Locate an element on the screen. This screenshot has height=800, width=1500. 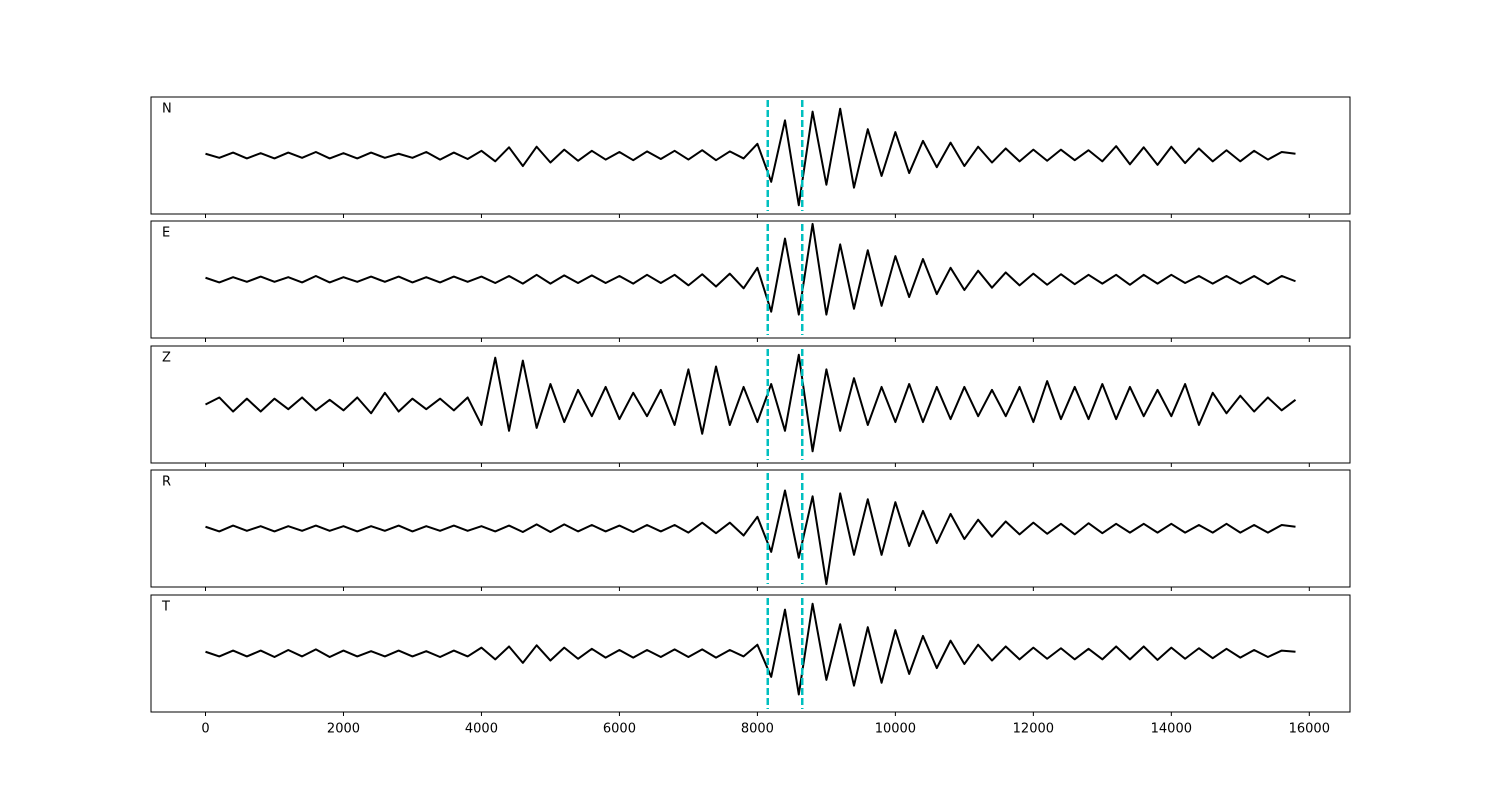
x-tick-label: 2000 is located at coordinates (343, 729).